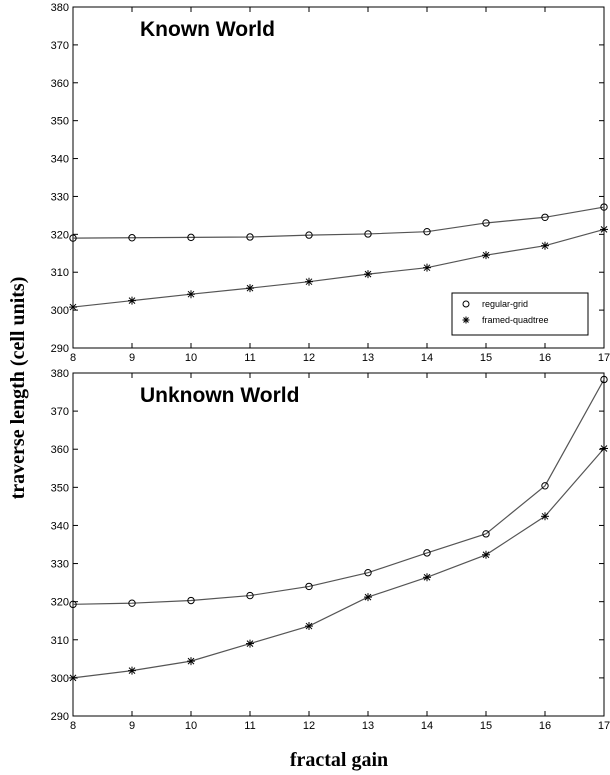  Describe the element at coordinates (486, 726) in the screenshot. I see `unknown-x-tick-label: 15` at that location.